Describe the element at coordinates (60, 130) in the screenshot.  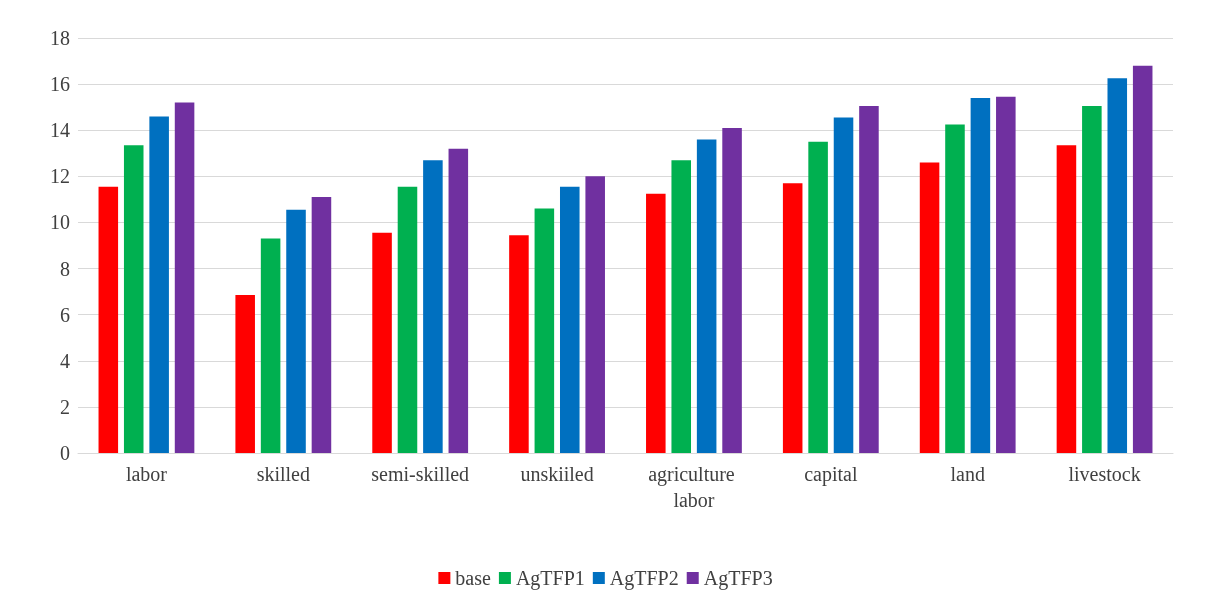
I see `y-tick-label: 14` at that location.